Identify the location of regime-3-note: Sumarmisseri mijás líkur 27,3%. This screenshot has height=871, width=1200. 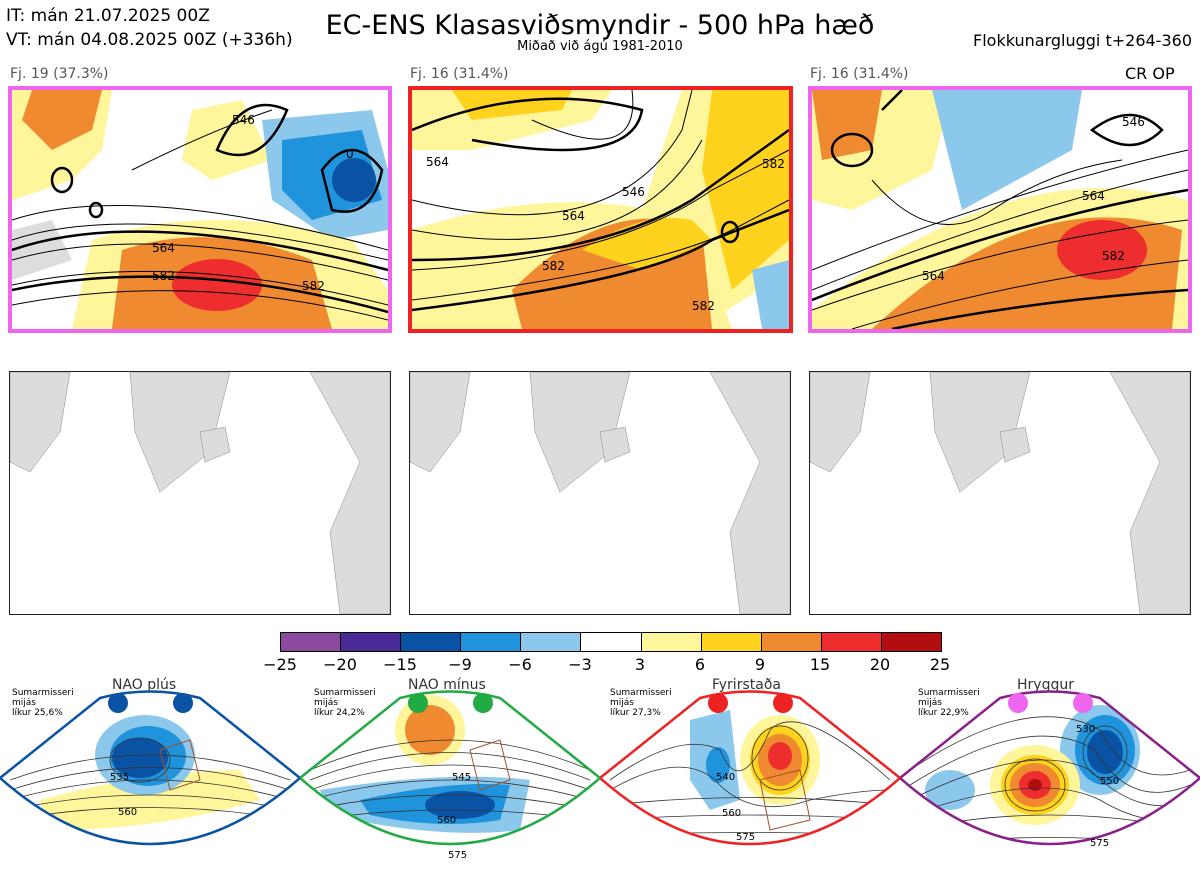
(641, 703).